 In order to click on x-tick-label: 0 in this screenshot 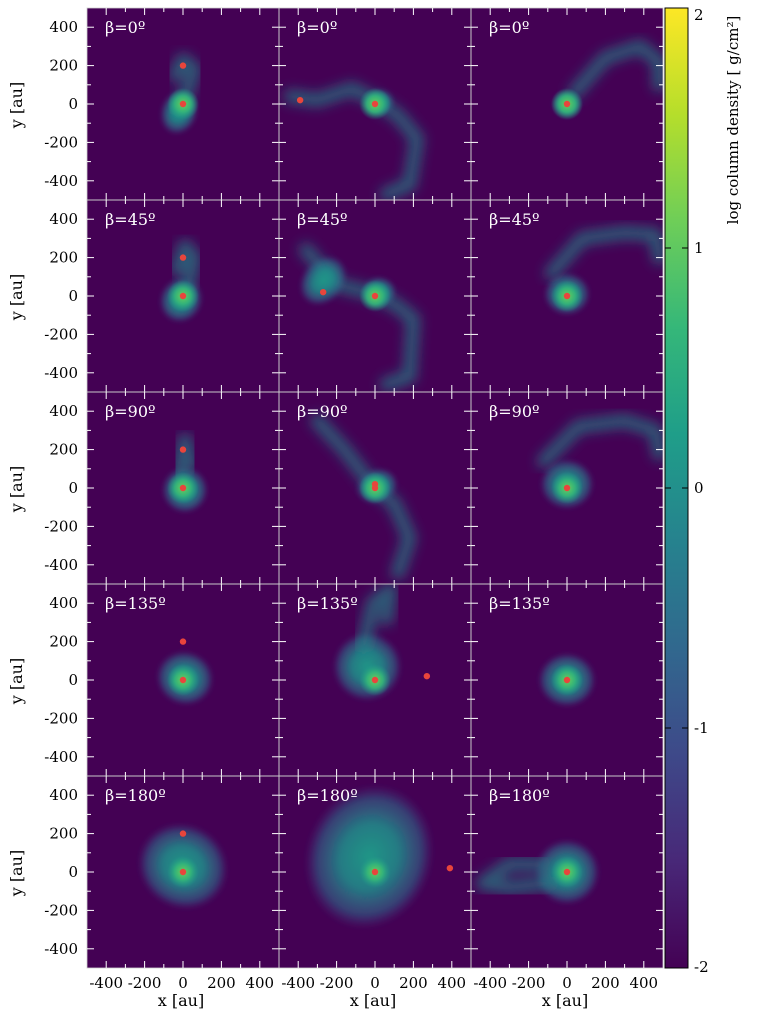, I will do `click(375, 983)`.